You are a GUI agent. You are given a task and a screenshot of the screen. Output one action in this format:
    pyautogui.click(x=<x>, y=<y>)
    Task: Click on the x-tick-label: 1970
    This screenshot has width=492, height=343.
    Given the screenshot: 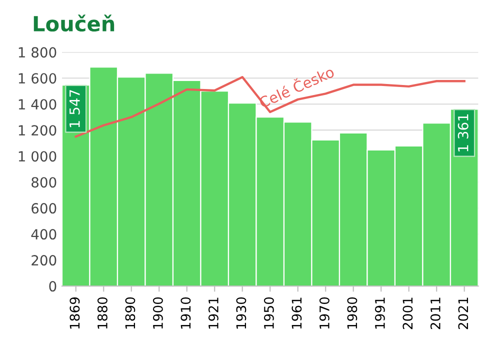 What is the action you would take?
    pyautogui.click(x=324, y=313)
    